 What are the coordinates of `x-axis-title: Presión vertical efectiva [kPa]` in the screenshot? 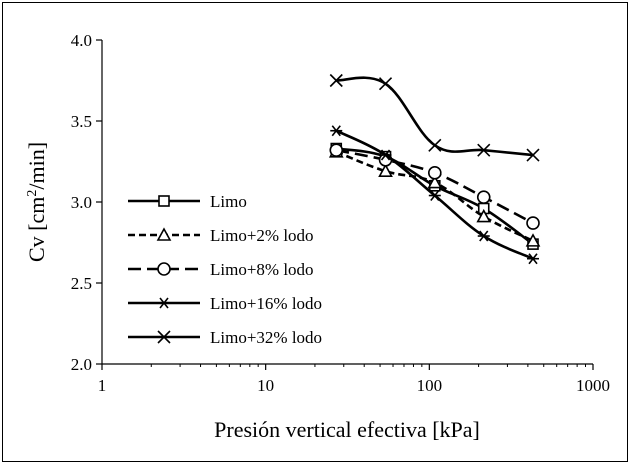 It's located at (347, 429).